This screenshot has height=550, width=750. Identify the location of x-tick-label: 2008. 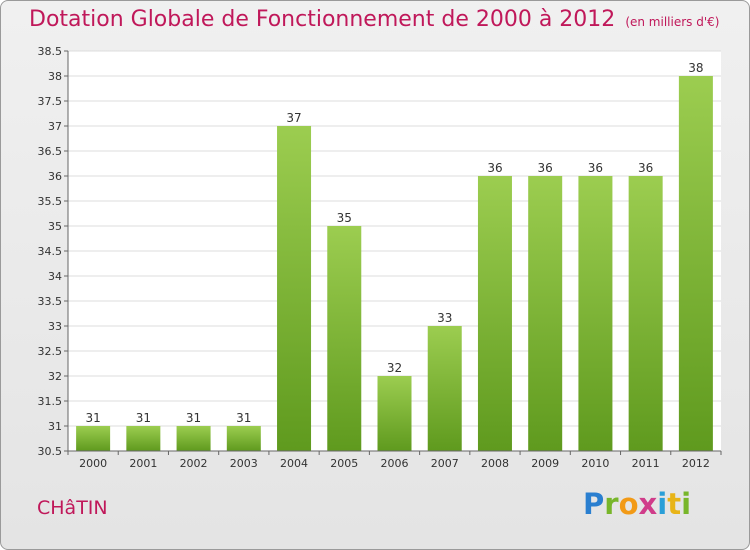
(495, 463).